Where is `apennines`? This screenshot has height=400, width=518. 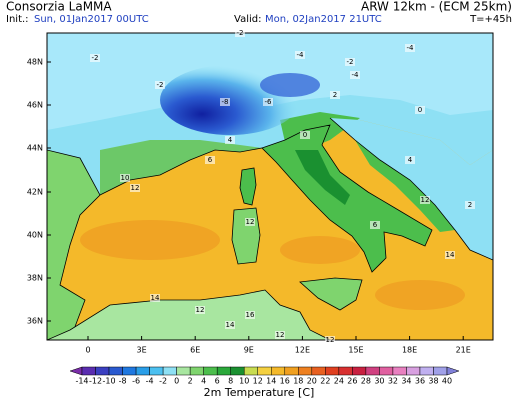
apennines is located at coordinates (322, 177).